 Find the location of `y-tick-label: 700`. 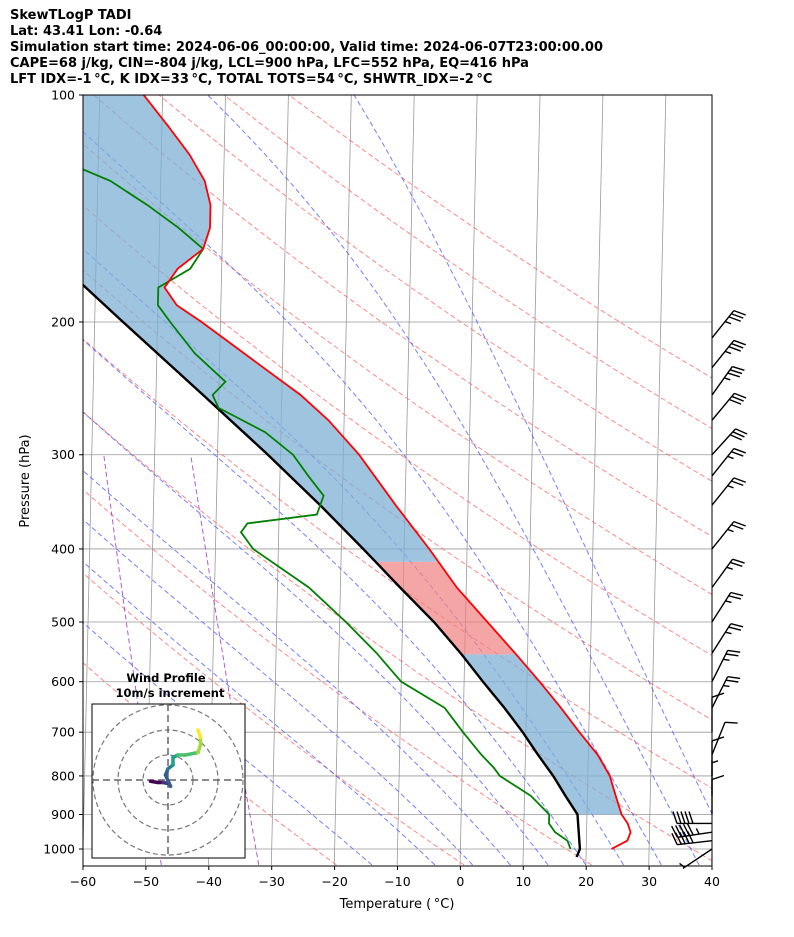

y-tick-label: 700 is located at coordinates (63, 732).